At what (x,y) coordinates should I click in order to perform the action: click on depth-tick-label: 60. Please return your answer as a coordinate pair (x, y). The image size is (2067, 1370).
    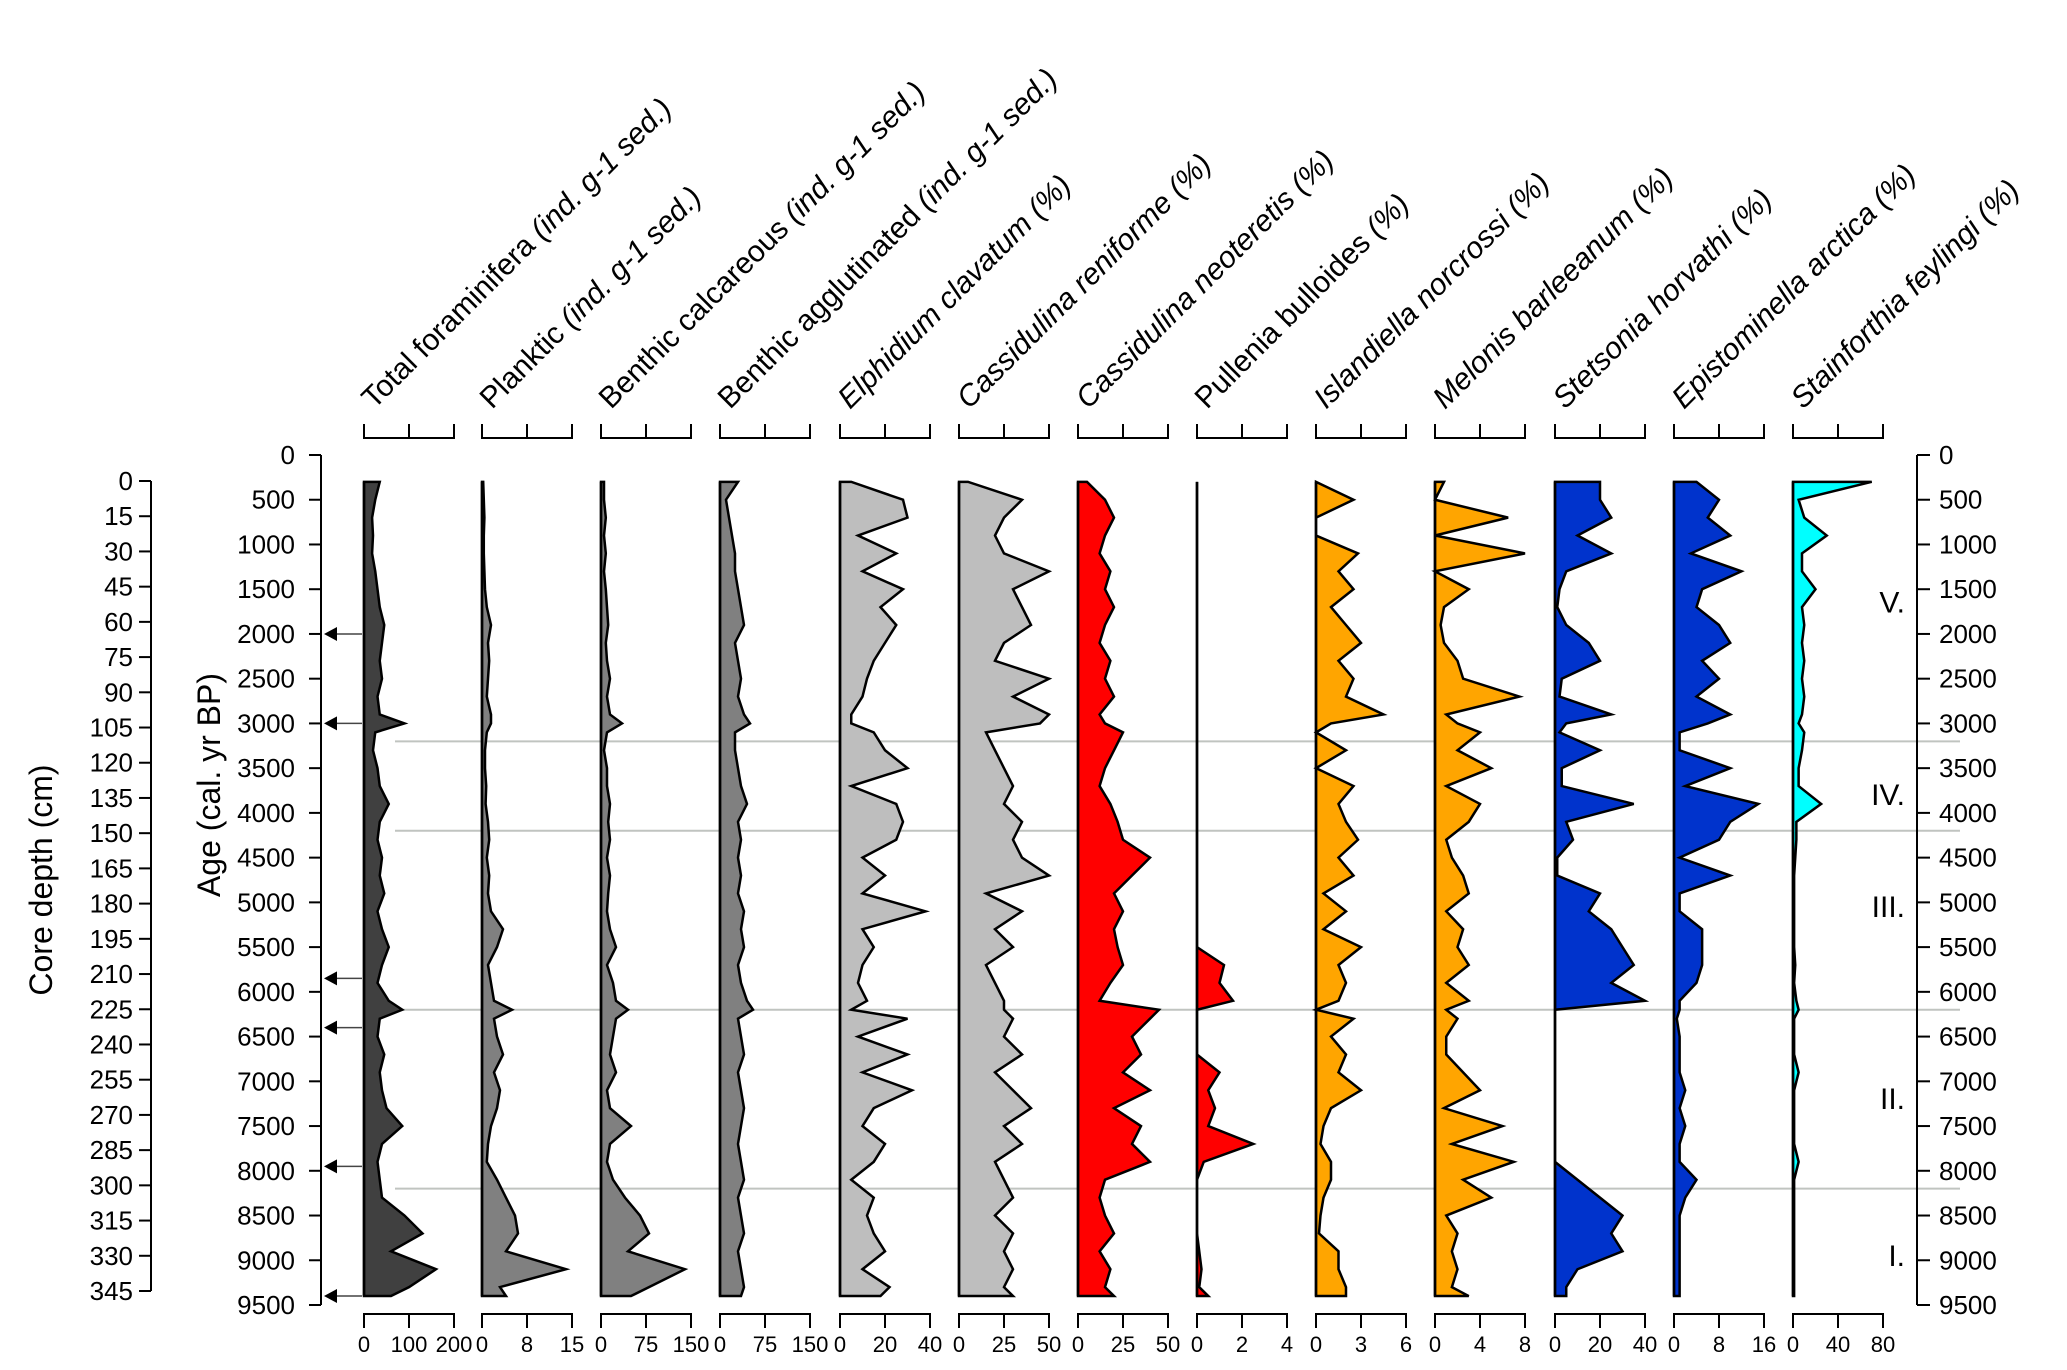
    Looking at the image, I should click on (118, 622).